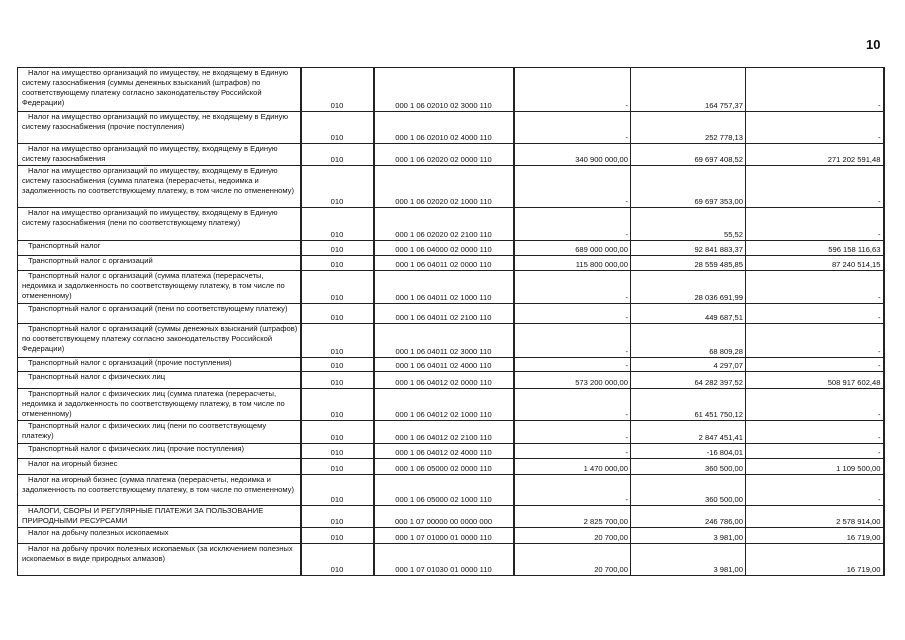 The width and height of the screenshot is (905, 640). What do you see at coordinates (873, 44) in the screenshot?
I see `page-number: 10` at bounding box center [873, 44].